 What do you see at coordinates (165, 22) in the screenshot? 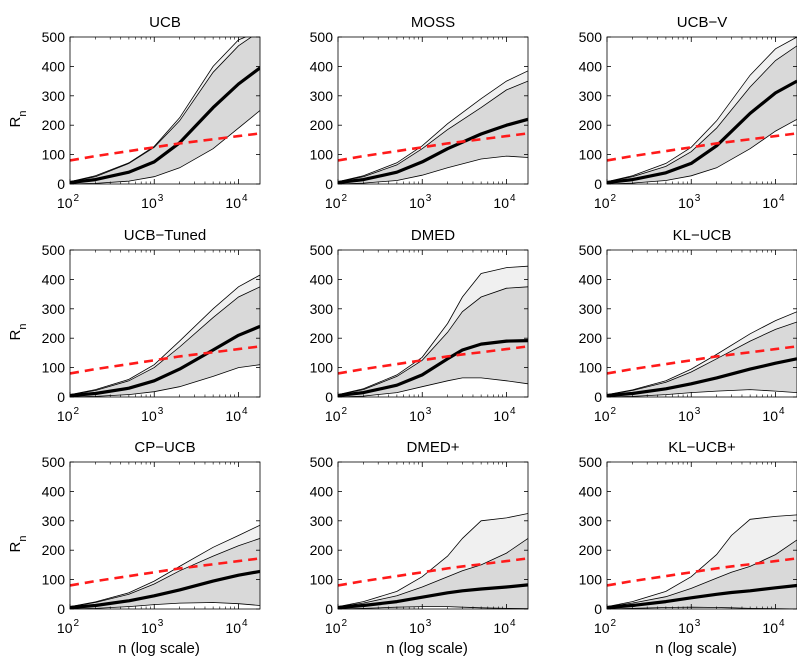
I see `panel-title: UCB` at bounding box center [165, 22].